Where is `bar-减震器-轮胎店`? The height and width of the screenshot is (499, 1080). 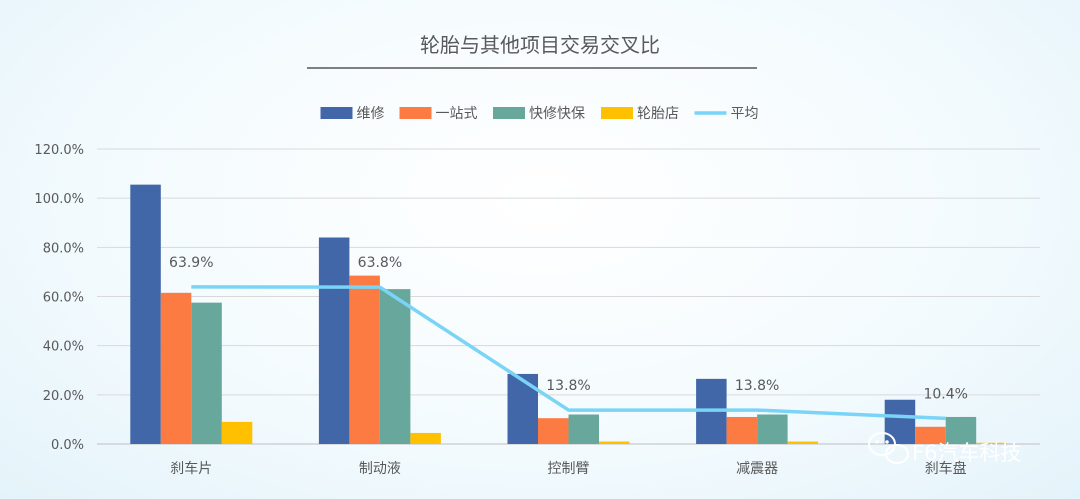
bar-减震器-轮胎店 is located at coordinates (803, 442).